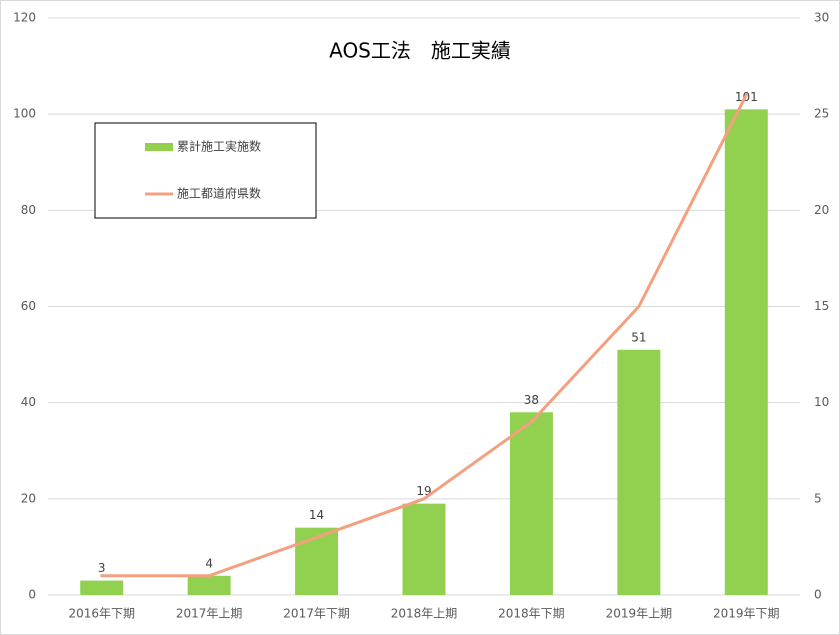  Describe the element at coordinates (424, 614) in the screenshot. I see `x-tick-label: 2018年上期` at that location.